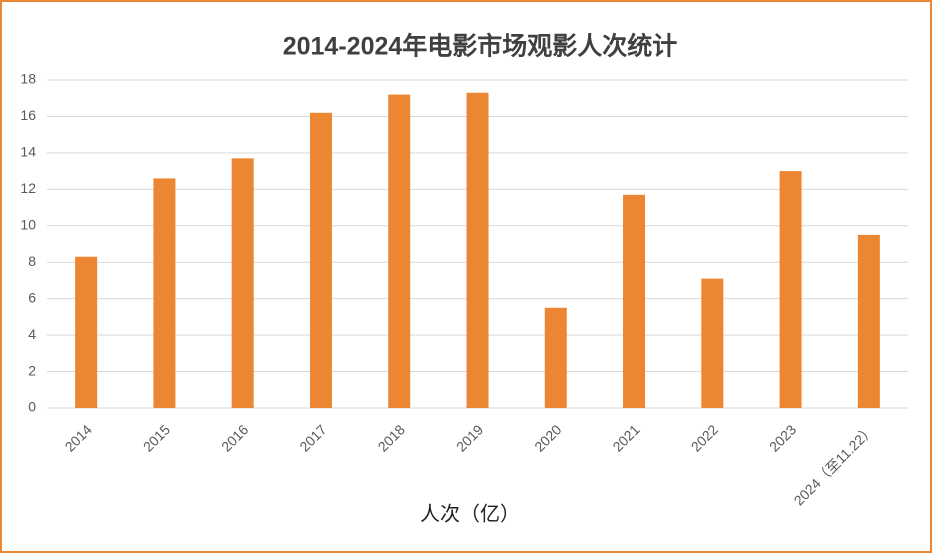 This screenshot has width=932, height=553. What do you see at coordinates (470, 513) in the screenshot?
I see `x-axis-title: 人次（亿）` at bounding box center [470, 513].